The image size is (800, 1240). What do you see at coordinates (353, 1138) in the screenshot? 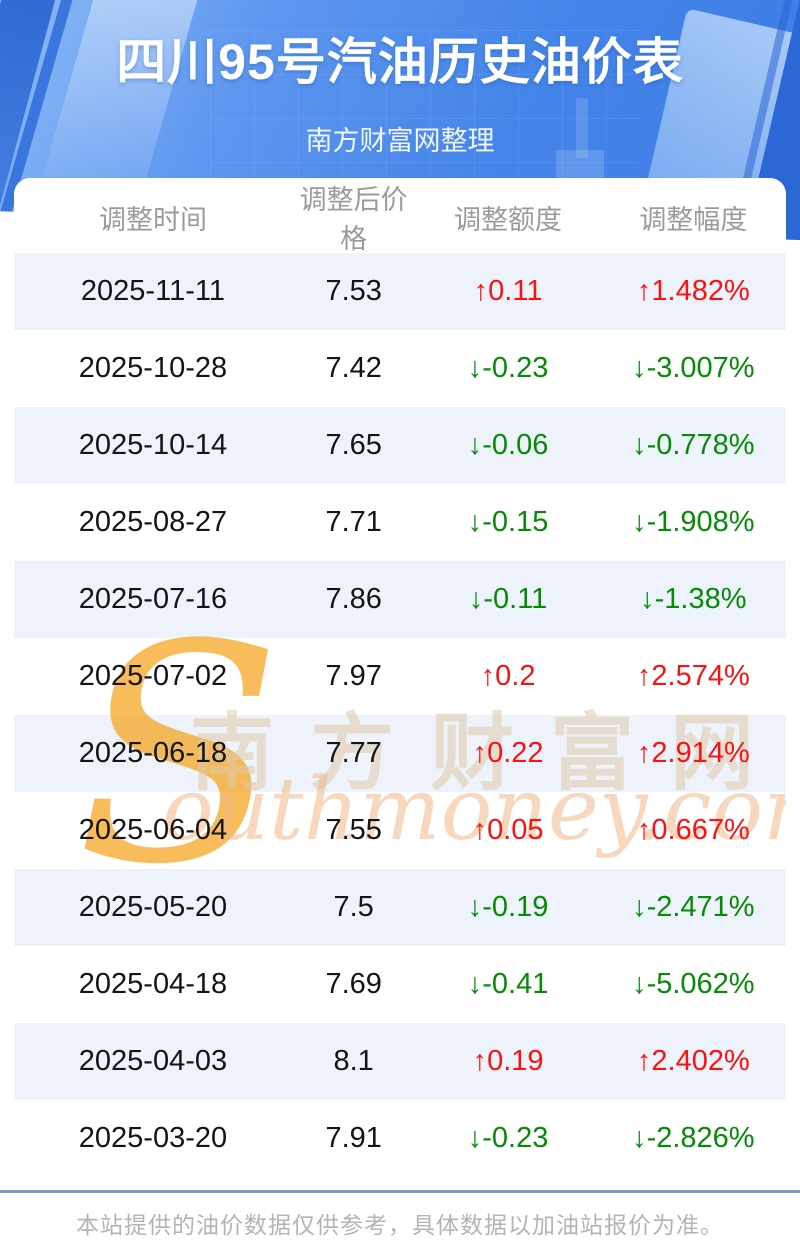
I see `cell-price: 7.91` at bounding box center [353, 1138].